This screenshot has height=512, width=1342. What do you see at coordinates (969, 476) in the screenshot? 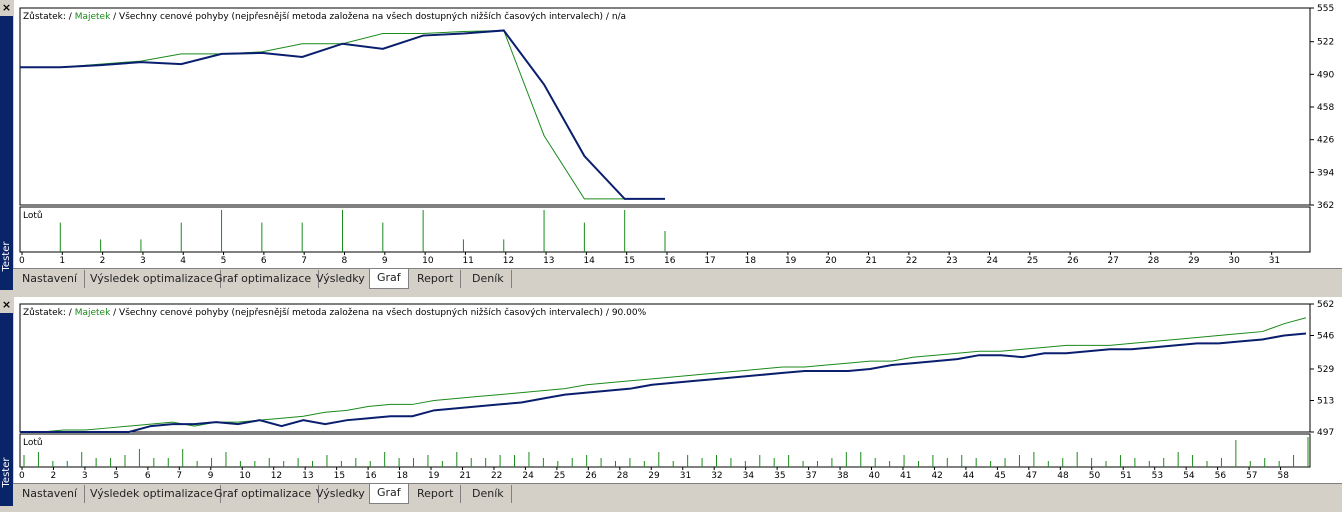
I see `x-tick-label: 44` at bounding box center [969, 476].